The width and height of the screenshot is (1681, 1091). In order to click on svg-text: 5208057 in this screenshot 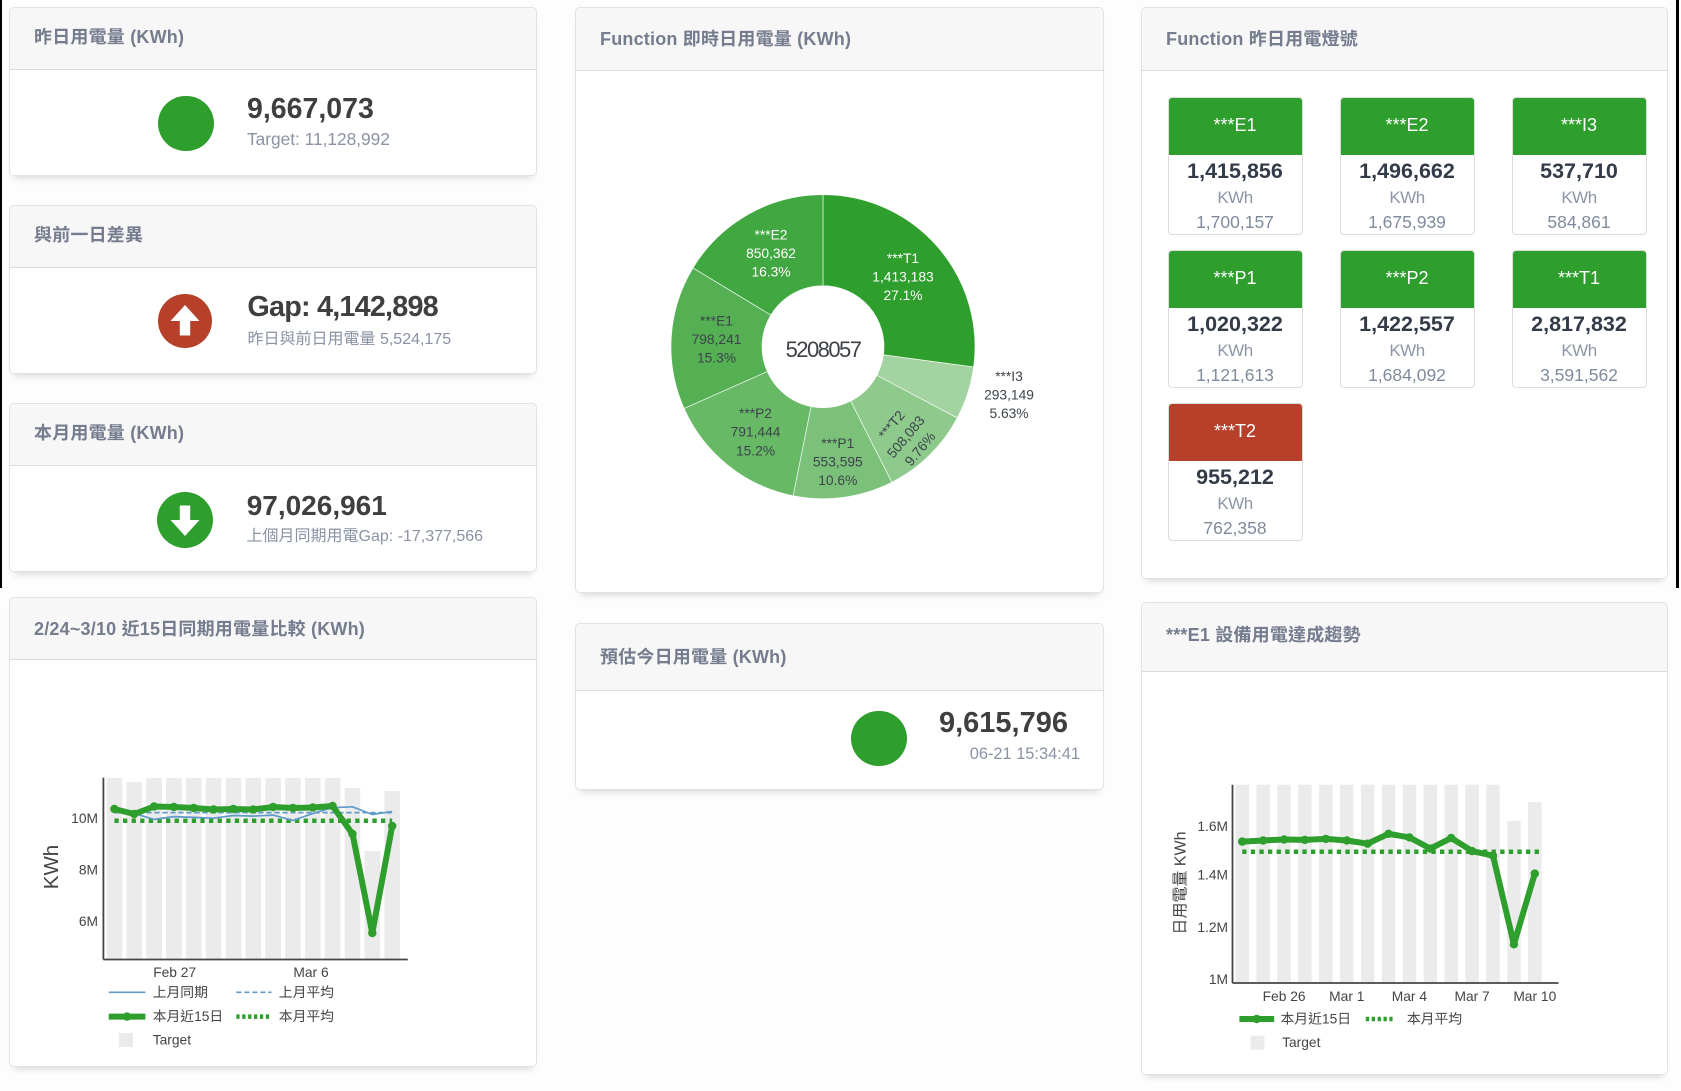, I will do `click(824, 349)`.